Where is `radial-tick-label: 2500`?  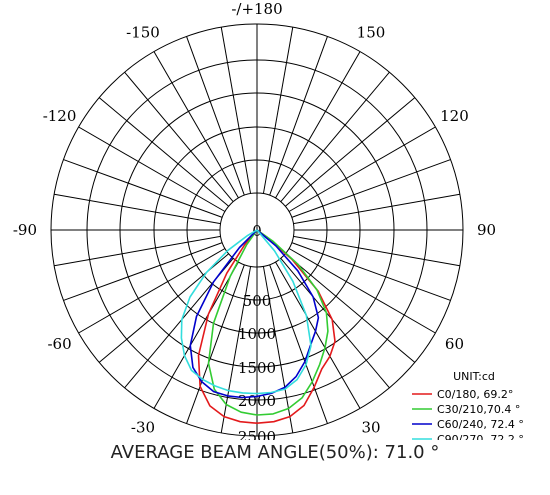
radial-tick-label: 2500 is located at coordinates (257, 434).